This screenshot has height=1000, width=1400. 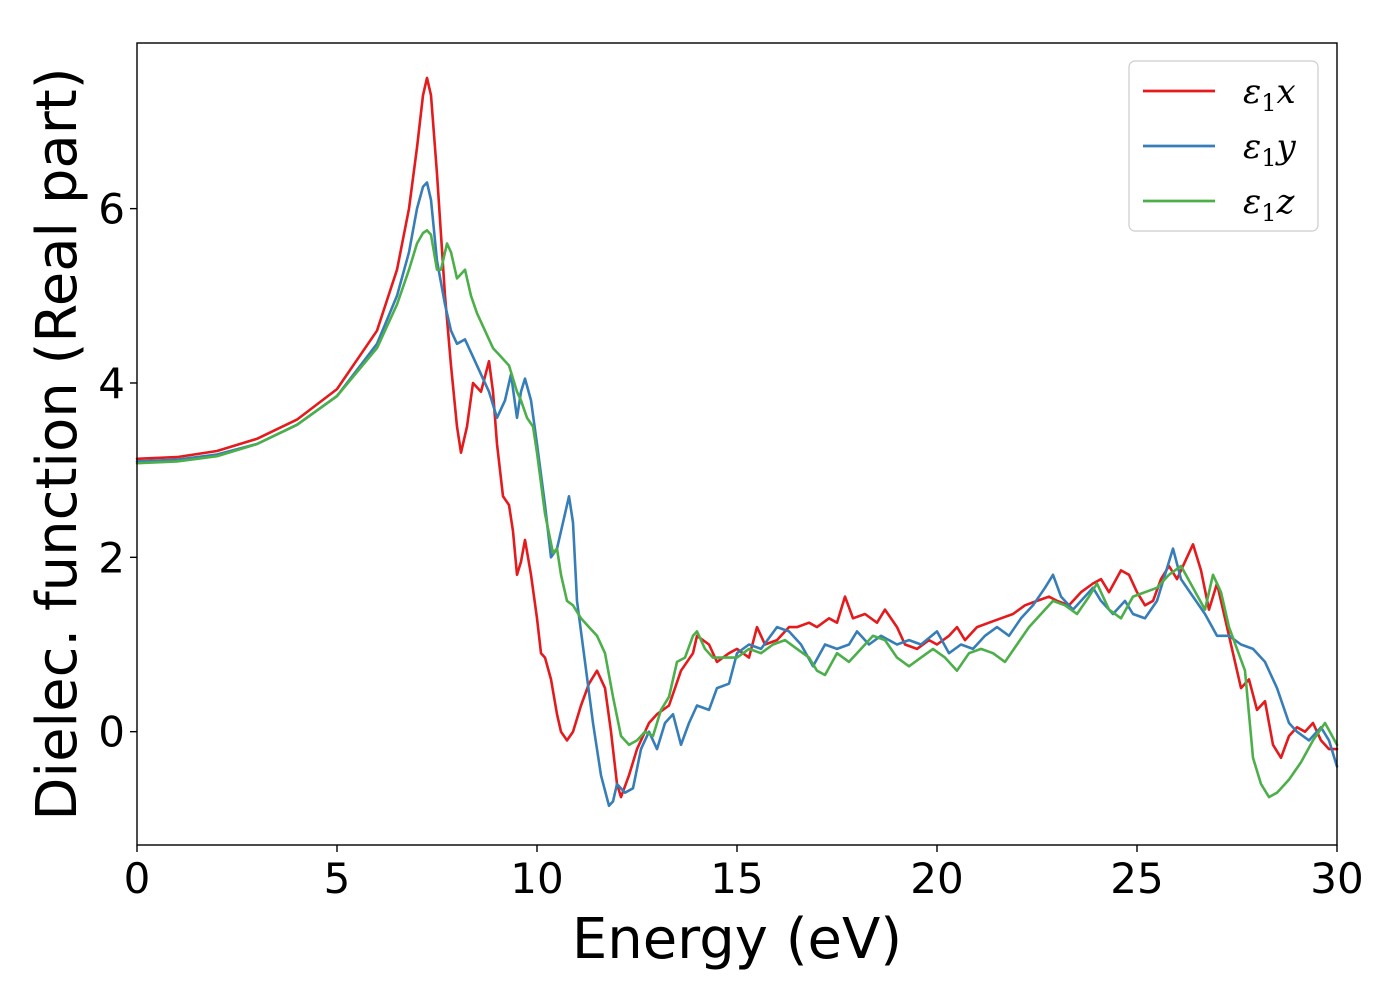 What do you see at coordinates (111, 383) in the screenshot?
I see `y-tick-label: 4` at bounding box center [111, 383].